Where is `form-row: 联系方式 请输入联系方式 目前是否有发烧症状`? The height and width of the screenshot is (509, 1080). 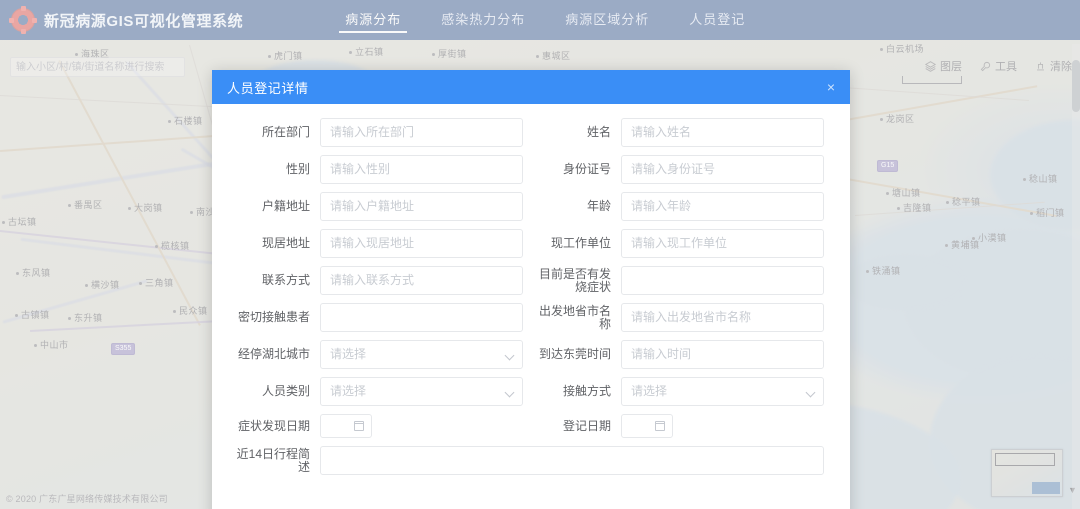
form-row: 联系方式 请输入联系方式 目前是否有发烧症状 is located at coordinates (531, 280).